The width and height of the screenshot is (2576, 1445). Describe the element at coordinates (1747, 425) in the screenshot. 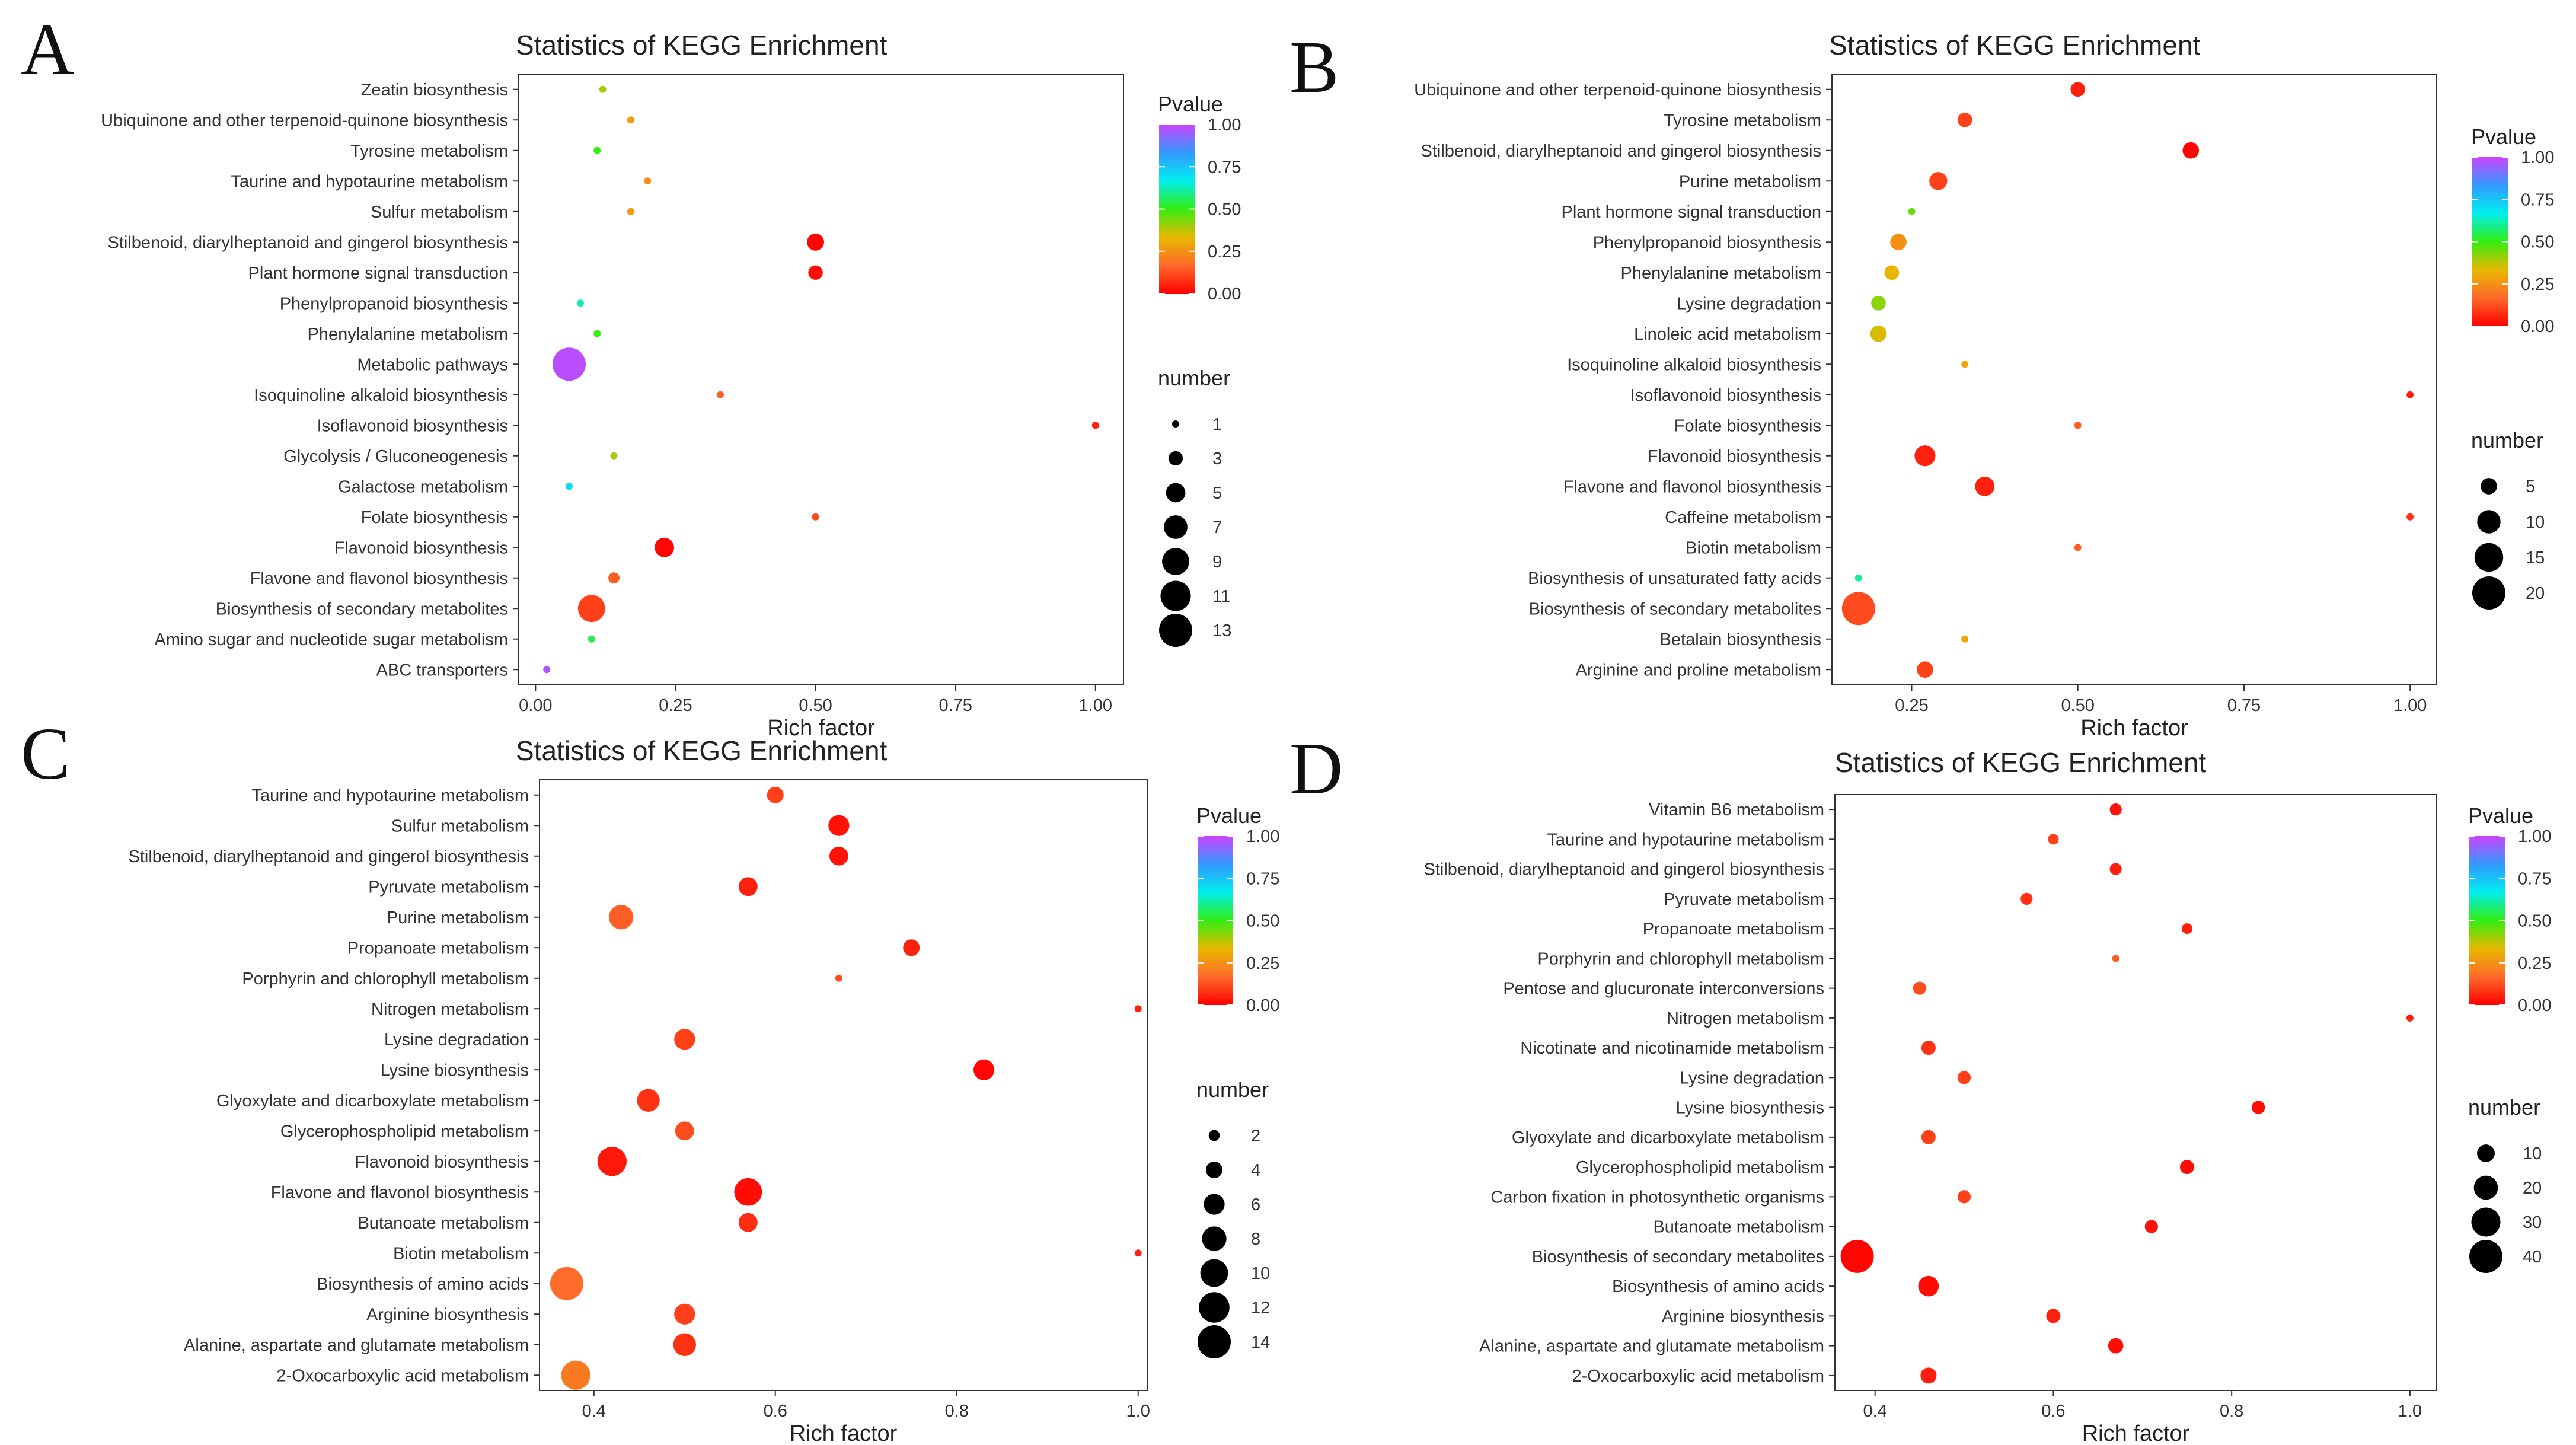

I see `panel-b-ylabel-folate-biosynthesis: Folate biosynthesis` at that location.